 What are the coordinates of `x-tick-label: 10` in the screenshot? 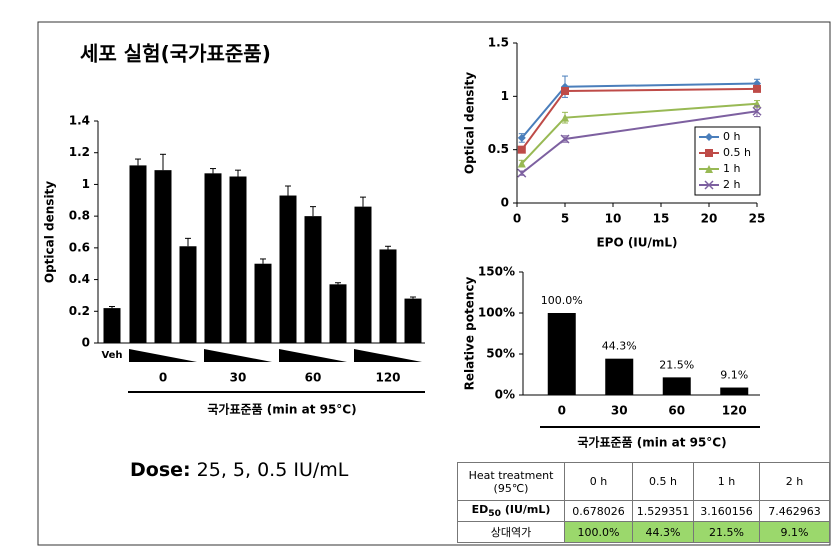 It's located at (613, 219).